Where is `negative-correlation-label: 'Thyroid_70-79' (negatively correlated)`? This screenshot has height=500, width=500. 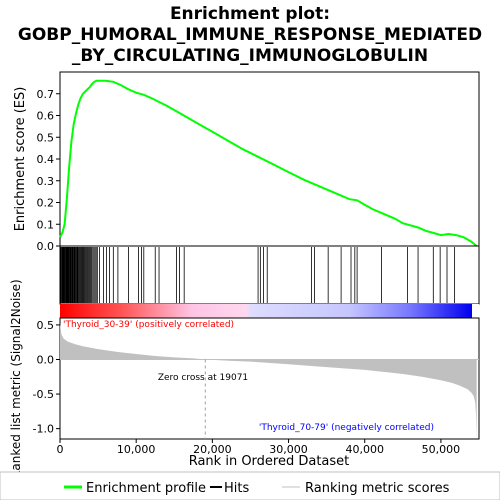 negative-correlation-label: 'Thyroid_70-79' (negatively correlated) is located at coordinates (346, 428).